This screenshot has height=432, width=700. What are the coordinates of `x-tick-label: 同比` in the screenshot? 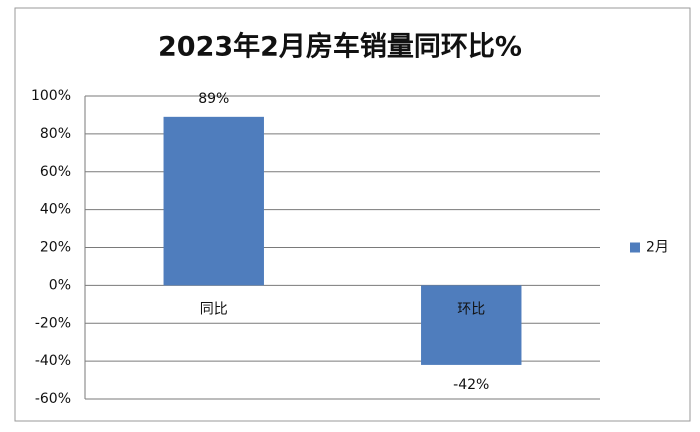 It's located at (214, 309).